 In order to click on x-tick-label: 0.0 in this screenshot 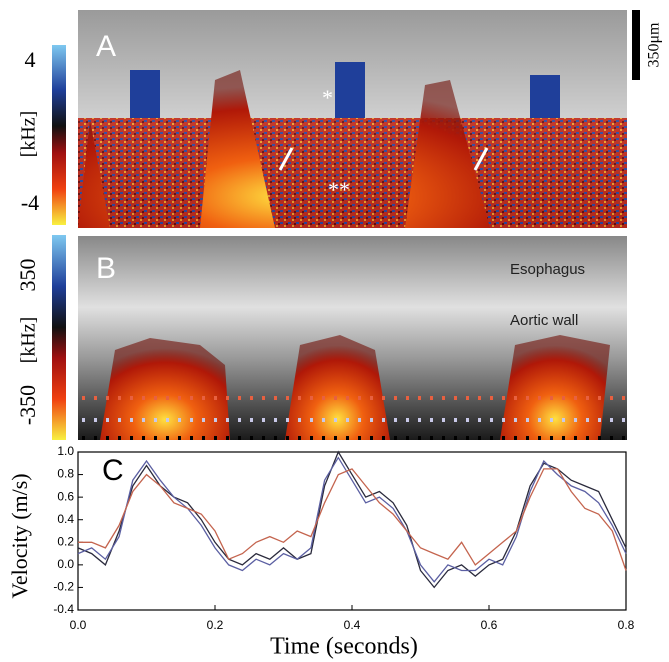, I will do `click(78, 625)`.